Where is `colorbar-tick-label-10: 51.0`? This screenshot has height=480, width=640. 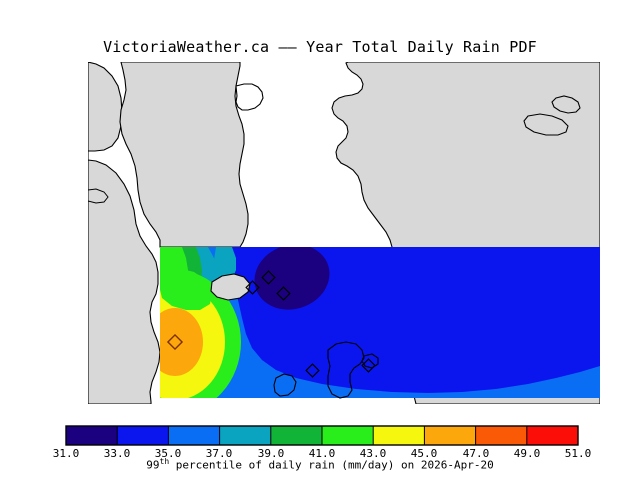
colorbar-tick-label-10: 51.0 is located at coordinates (578, 453).